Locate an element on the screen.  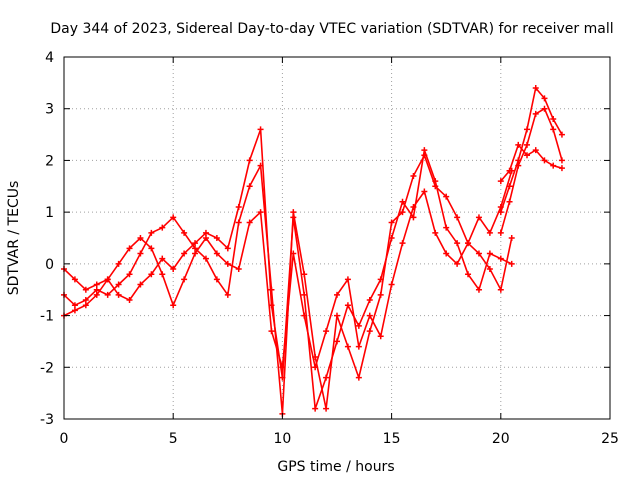
x-tick-label: 0 is located at coordinates (64, 439).